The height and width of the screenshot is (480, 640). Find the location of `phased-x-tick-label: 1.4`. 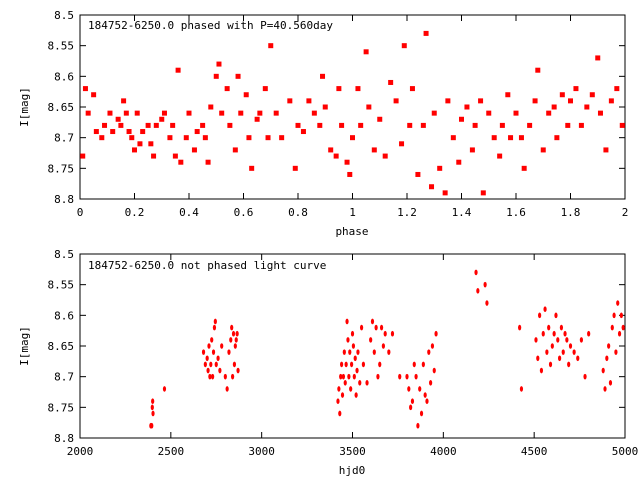

phased-x-tick-label: 1.4 is located at coordinates (462, 212).